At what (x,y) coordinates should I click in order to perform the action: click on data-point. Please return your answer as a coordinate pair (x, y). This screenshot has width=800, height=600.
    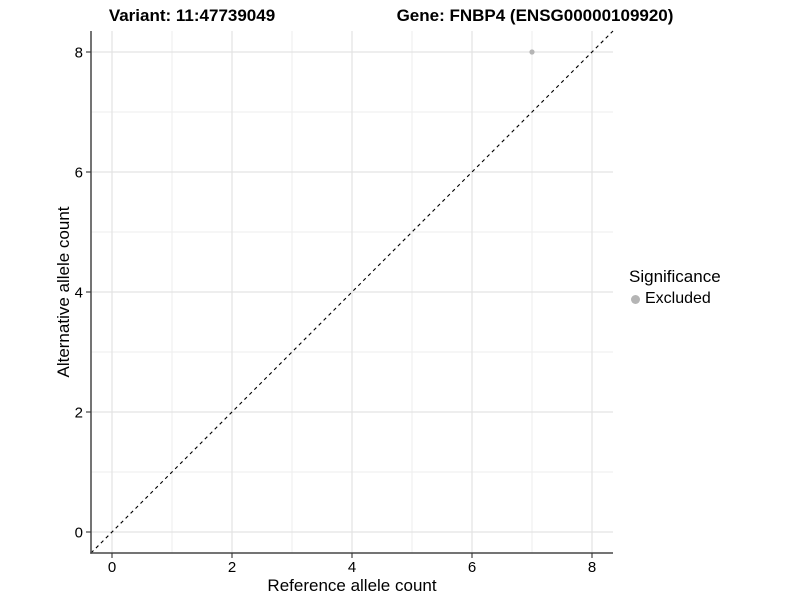
    Looking at the image, I should click on (532, 52).